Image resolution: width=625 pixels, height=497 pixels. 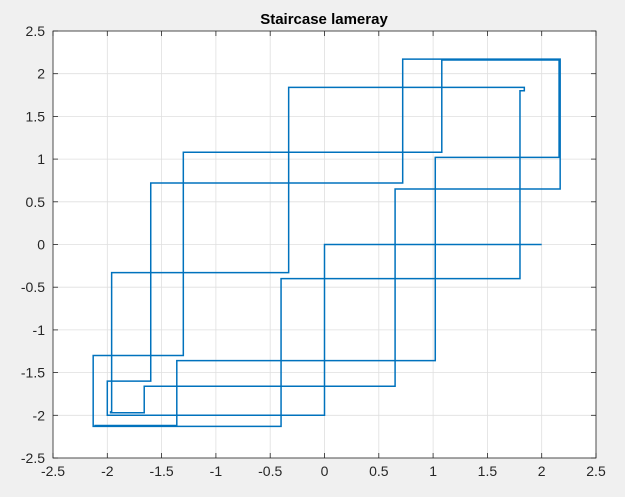 What do you see at coordinates (33, 244) in the screenshot?
I see `y-axis-tick-labels: -2.5 -2 -1.5 -1 -0.5 0 0.5 1 1.5 2 2.5` at bounding box center [33, 244].